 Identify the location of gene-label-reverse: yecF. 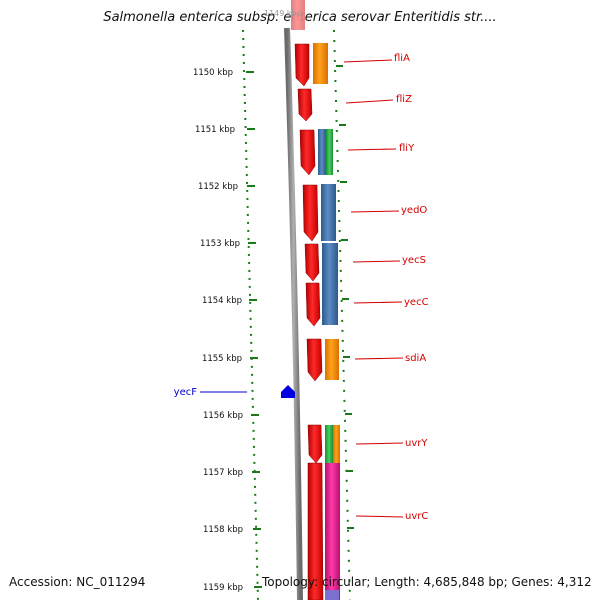
(186, 392).